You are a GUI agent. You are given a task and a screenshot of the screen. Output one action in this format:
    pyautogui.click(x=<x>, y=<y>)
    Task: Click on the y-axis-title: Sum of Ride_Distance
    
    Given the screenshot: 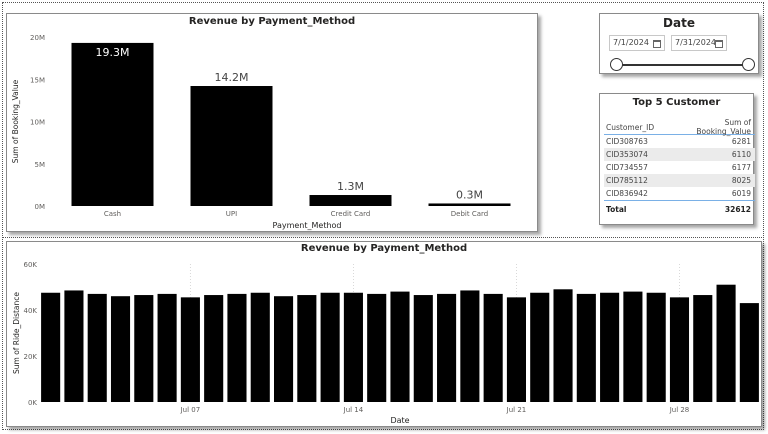 What is the action you would take?
    pyautogui.click(x=16, y=333)
    